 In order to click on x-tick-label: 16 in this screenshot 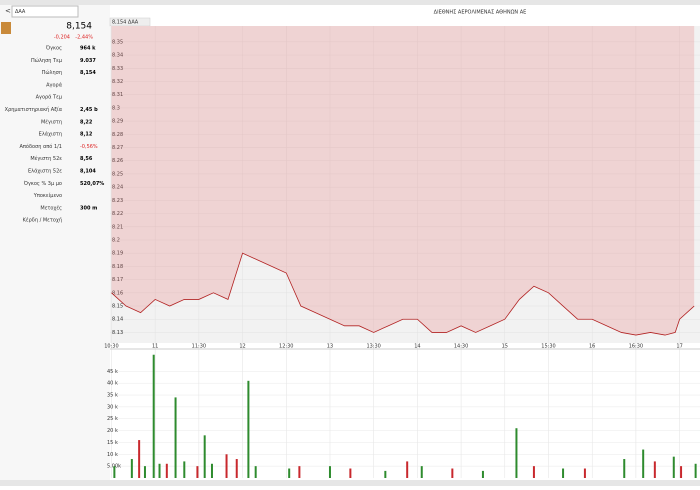, I will do `click(592, 347)`.